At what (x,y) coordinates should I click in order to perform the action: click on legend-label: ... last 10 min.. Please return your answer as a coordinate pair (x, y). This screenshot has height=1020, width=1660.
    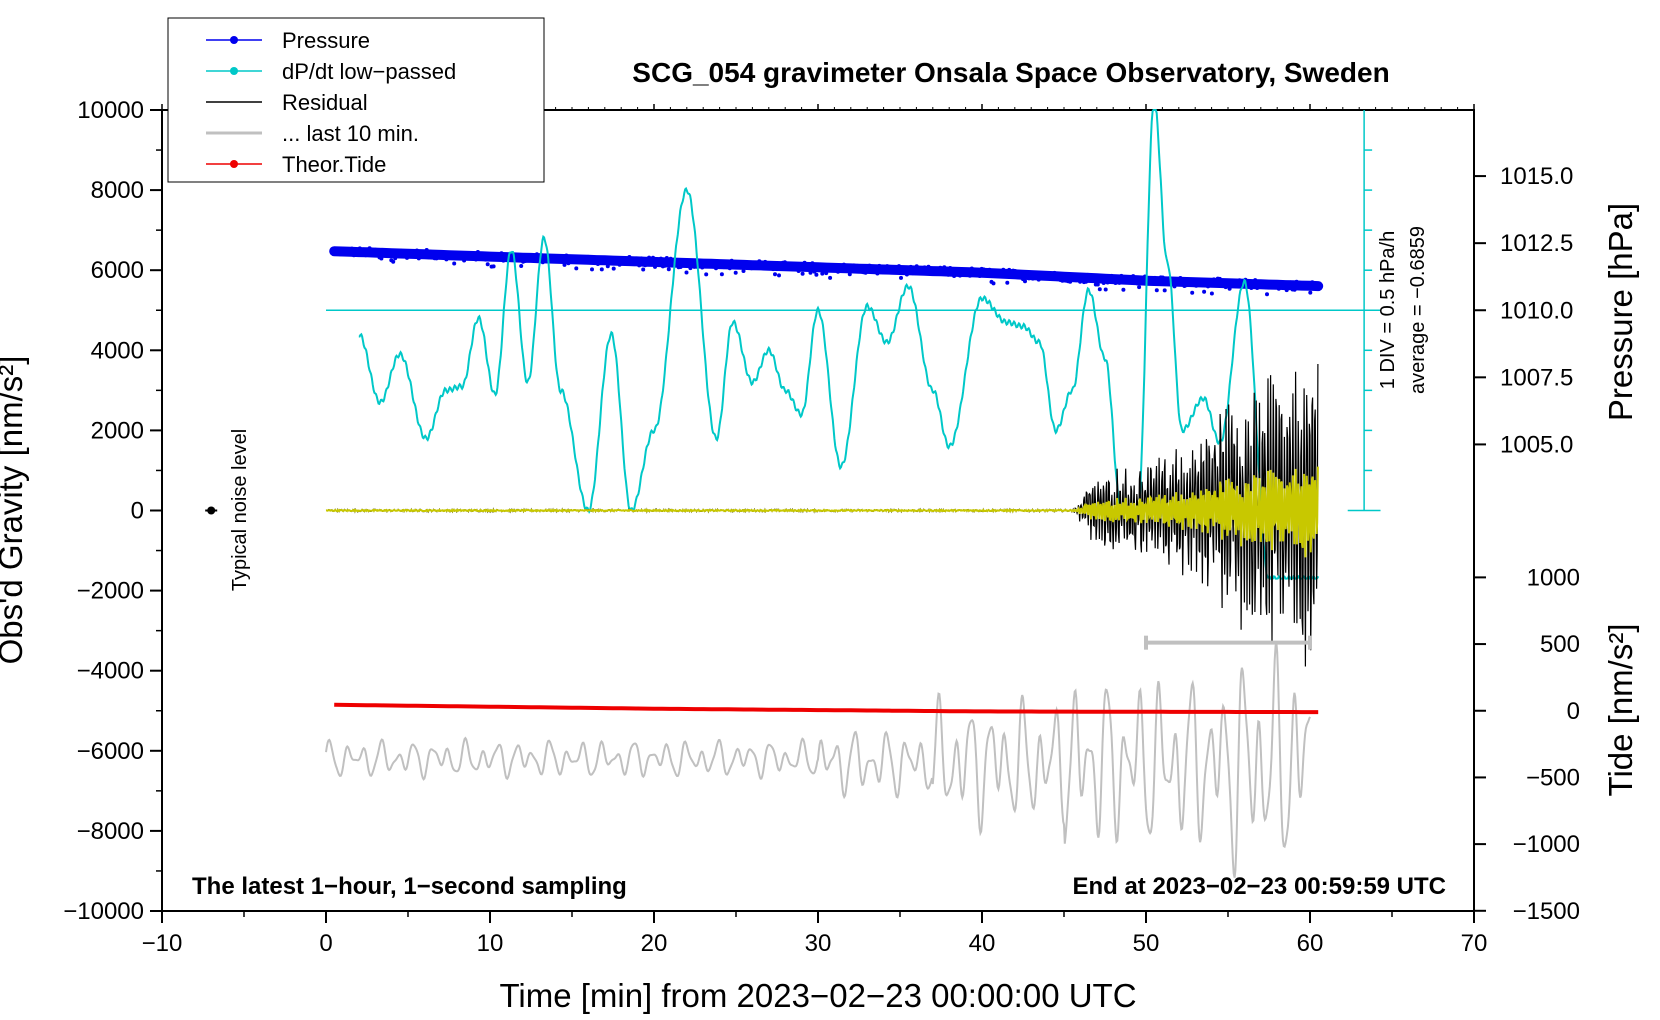
    Looking at the image, I should click on (350, 133).